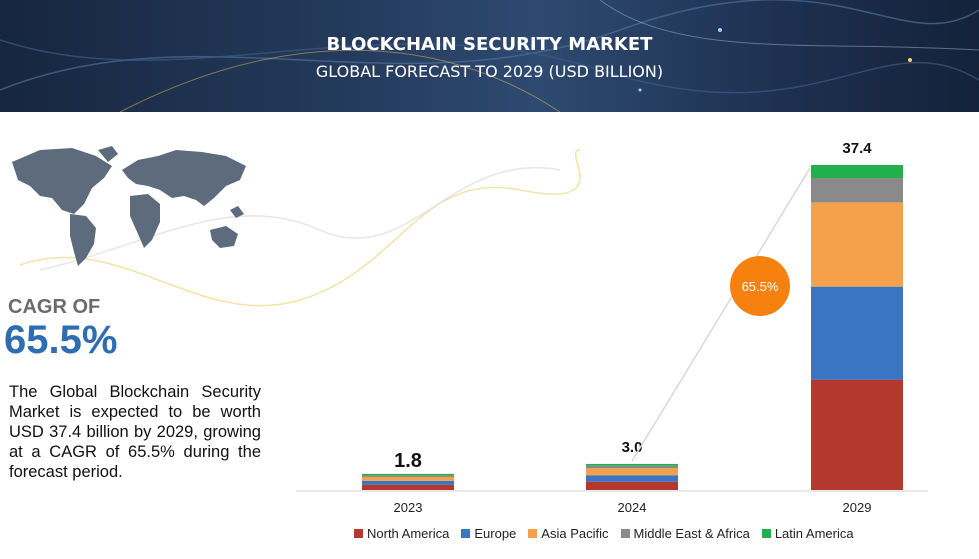 The image size is (979, 559). I want to click on legend-item-north-america: North America, so click(401, 533).